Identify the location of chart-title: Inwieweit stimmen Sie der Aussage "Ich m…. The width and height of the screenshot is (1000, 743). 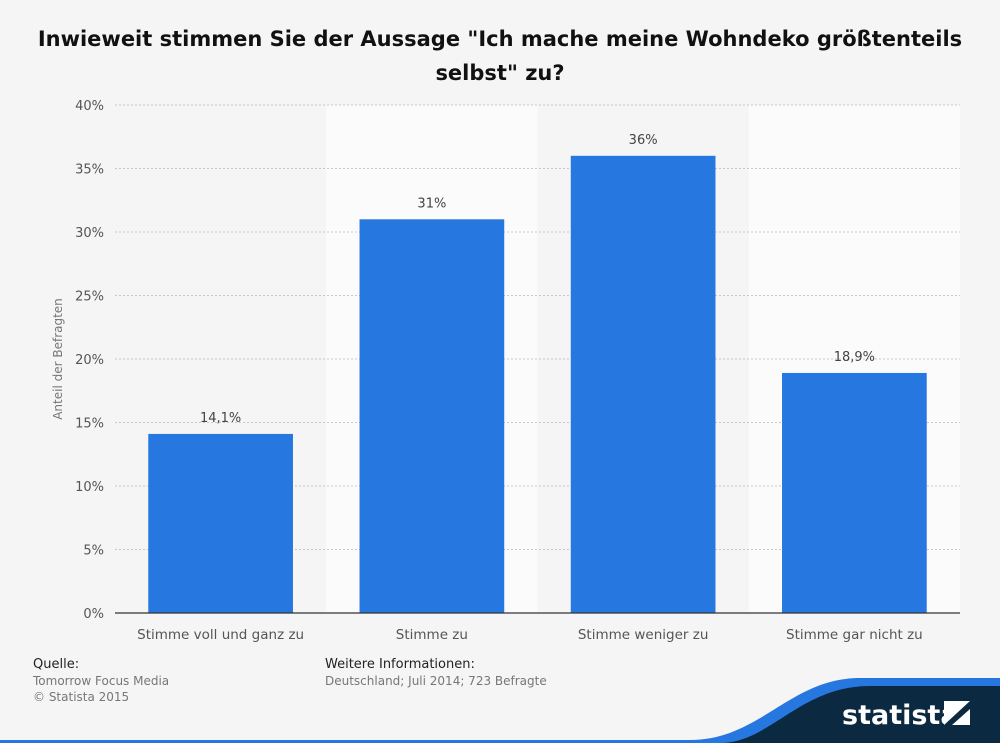
(500, 56).